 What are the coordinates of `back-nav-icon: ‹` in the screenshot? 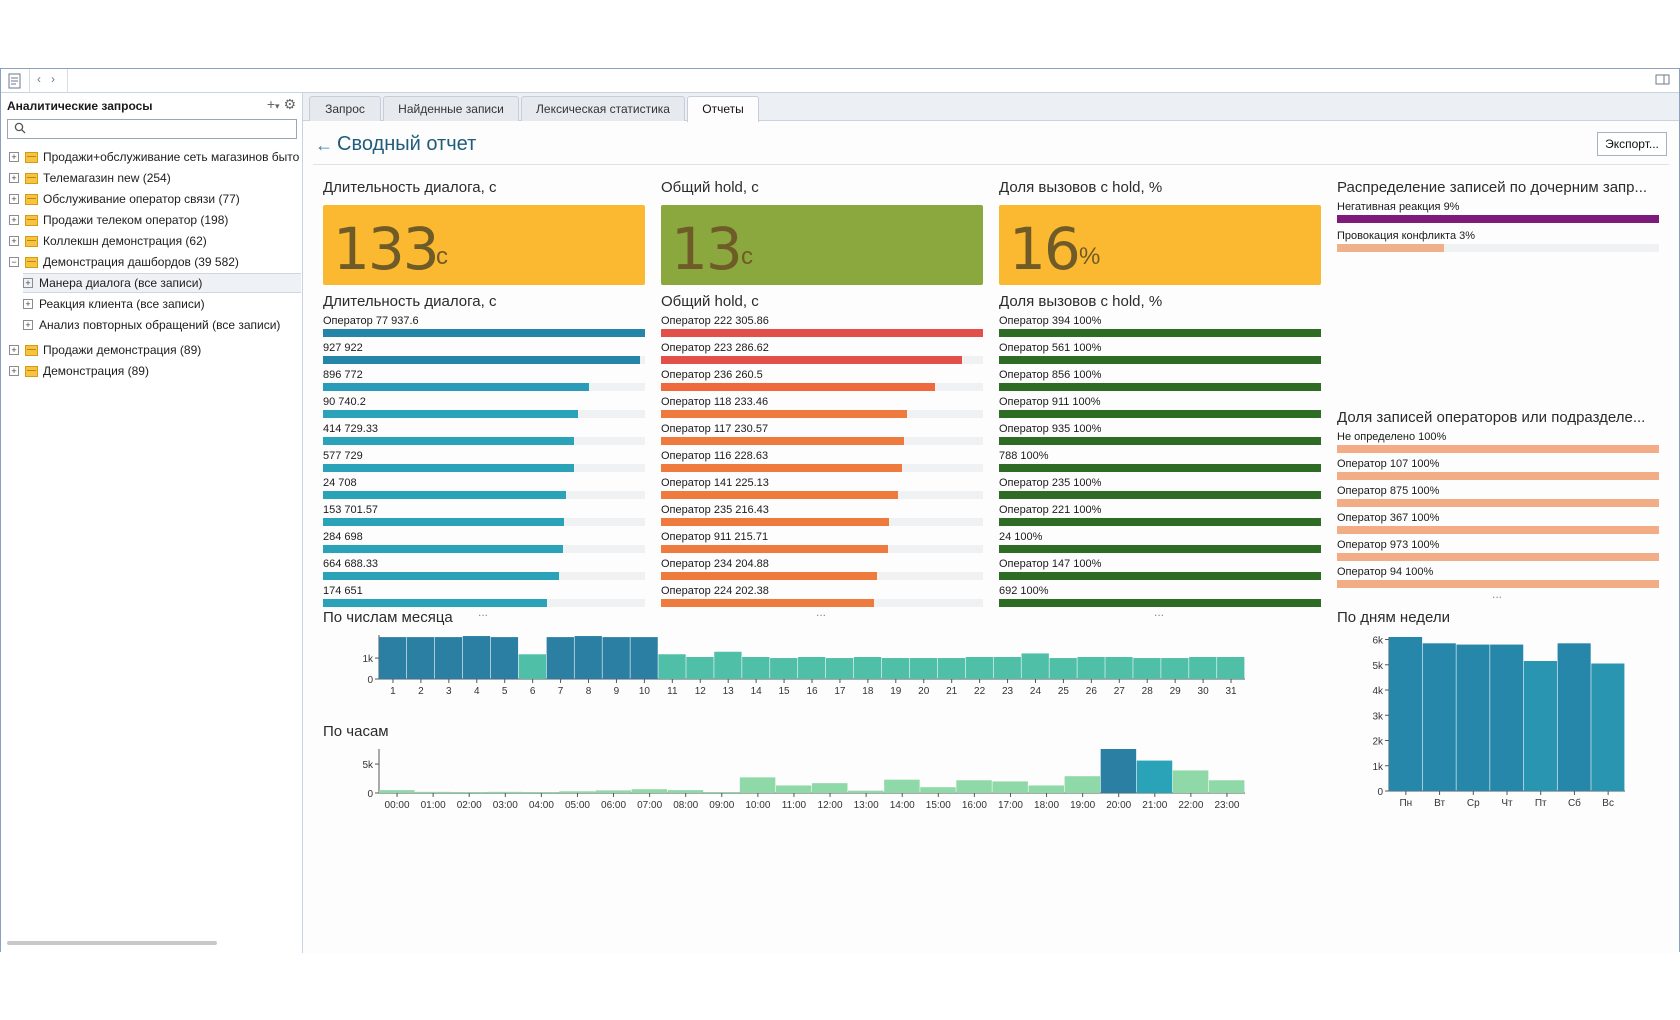 It's located at (39, 79).